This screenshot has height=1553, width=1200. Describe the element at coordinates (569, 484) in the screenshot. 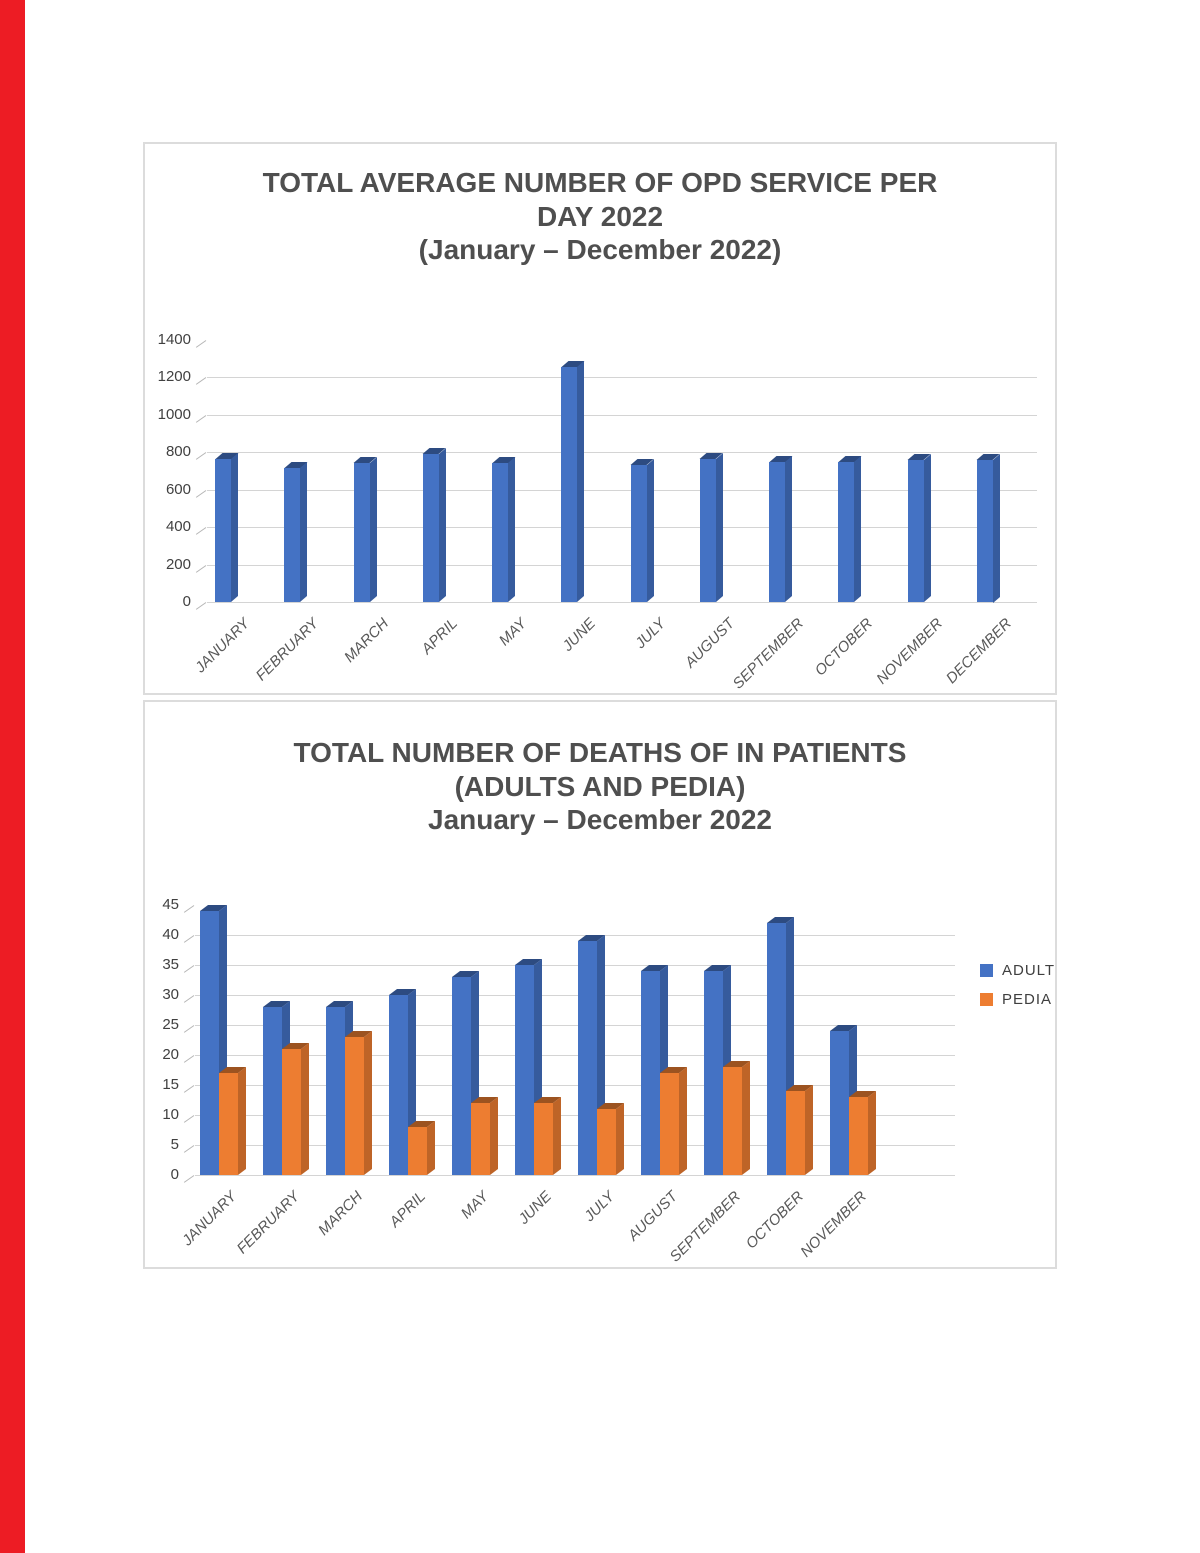

I see `bar-june-opd` at that location.